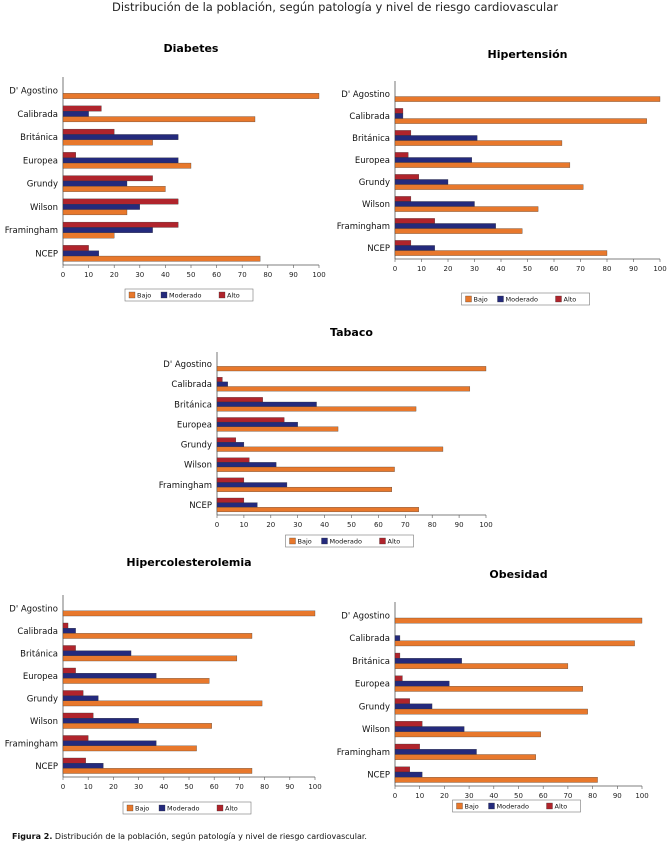 Image resolution: width=670 pixels, height=846 pixels. Describe the element at coordinates (267, 275) in the screenshot. I see `x-tick-label: 80` at that location.